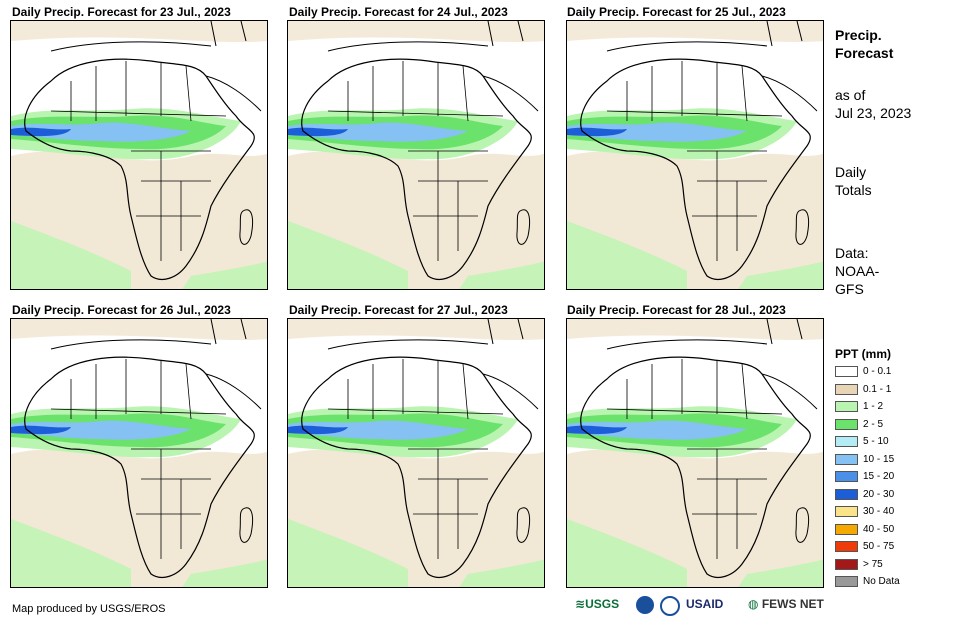 The image size is (967, 626). I want to click on panel-title: Daily Precip. Forecast for 23 Jul., 2023, so click(121, 12).